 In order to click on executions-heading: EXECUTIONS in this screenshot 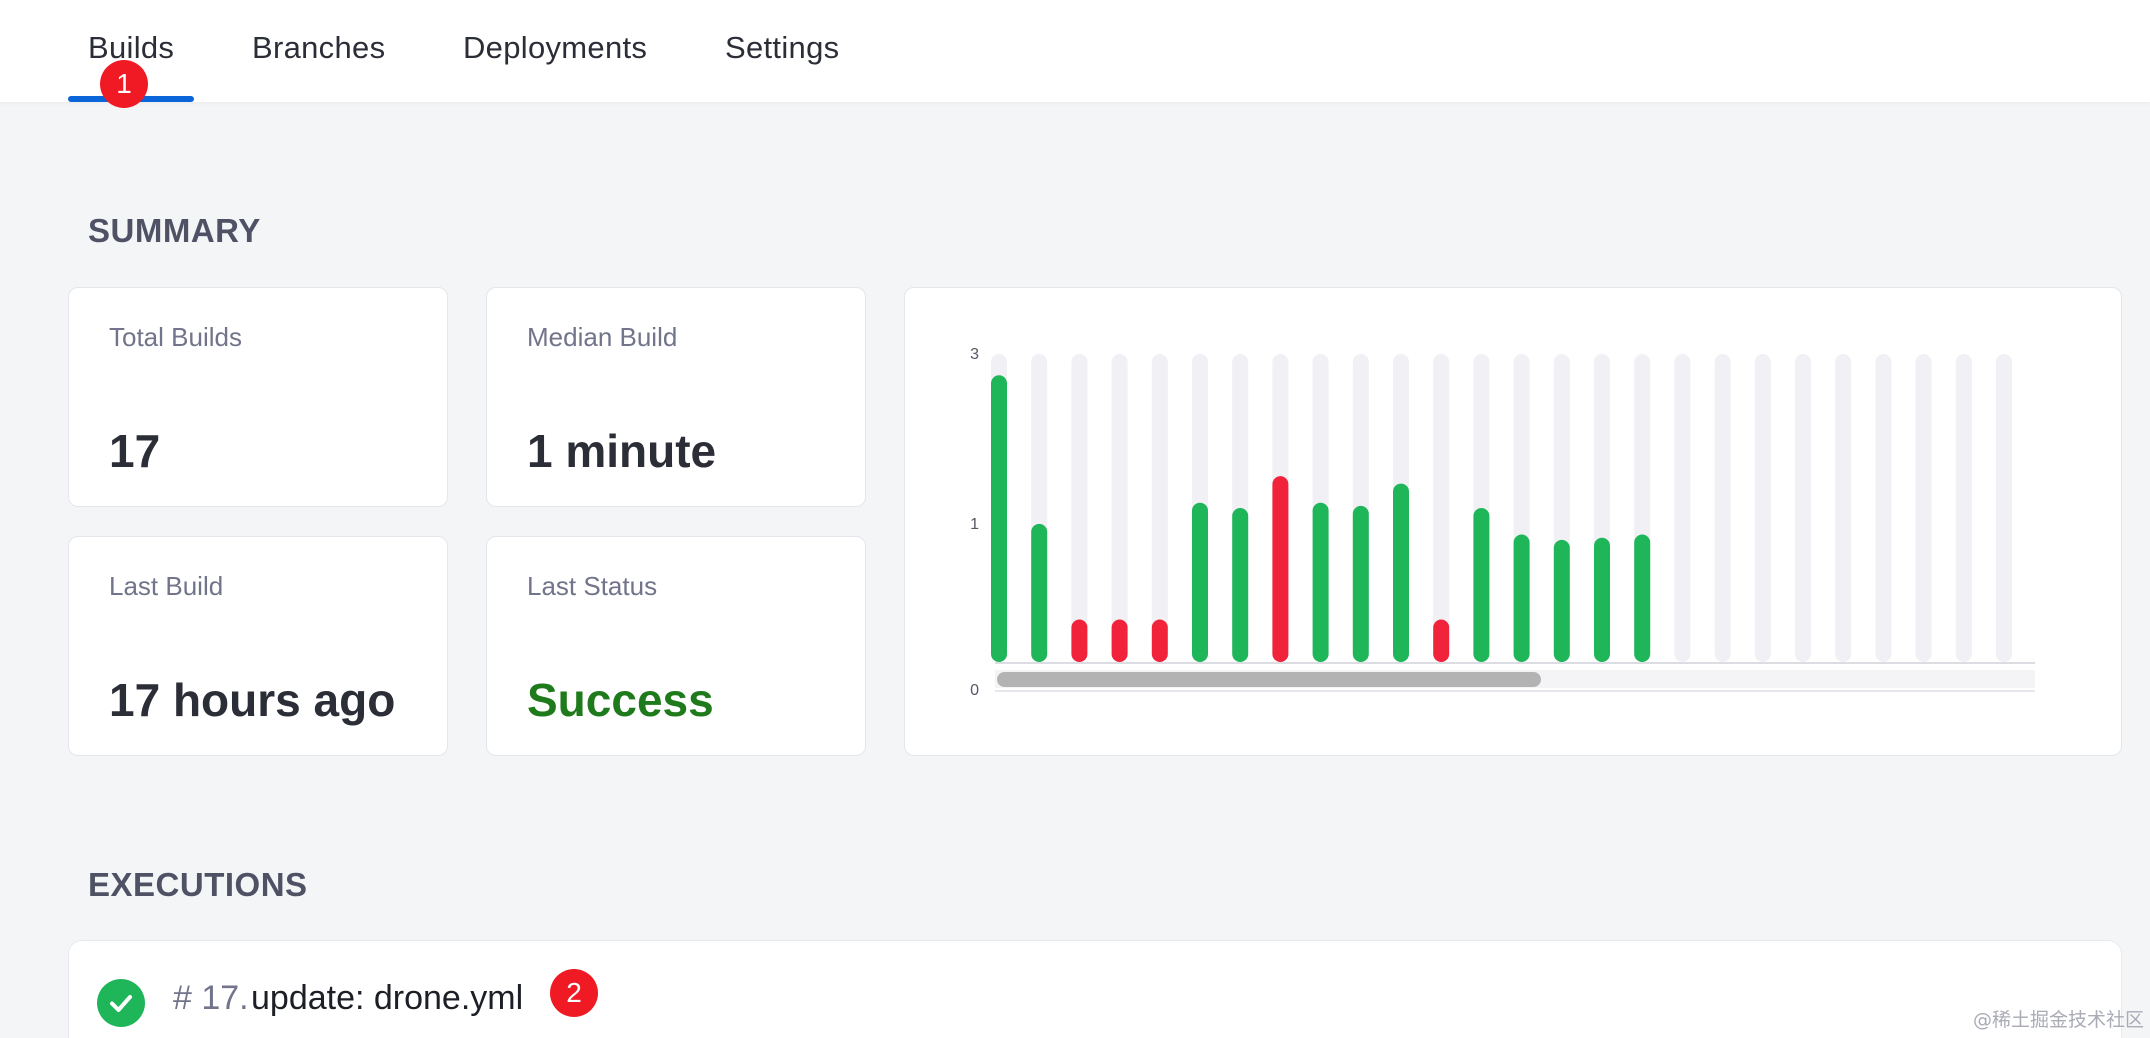, I will do `click(198, 884)`.